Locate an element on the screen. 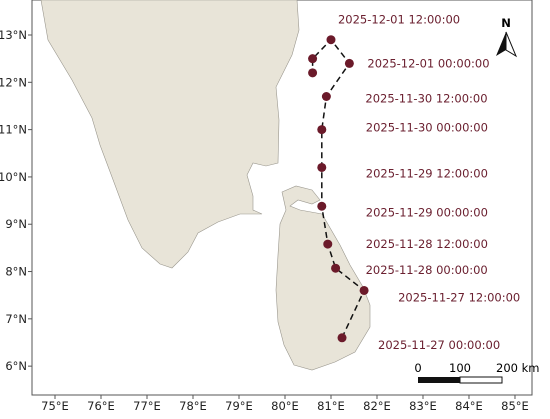  x-tick-label: 75°E is located at coordinates (55, 406).